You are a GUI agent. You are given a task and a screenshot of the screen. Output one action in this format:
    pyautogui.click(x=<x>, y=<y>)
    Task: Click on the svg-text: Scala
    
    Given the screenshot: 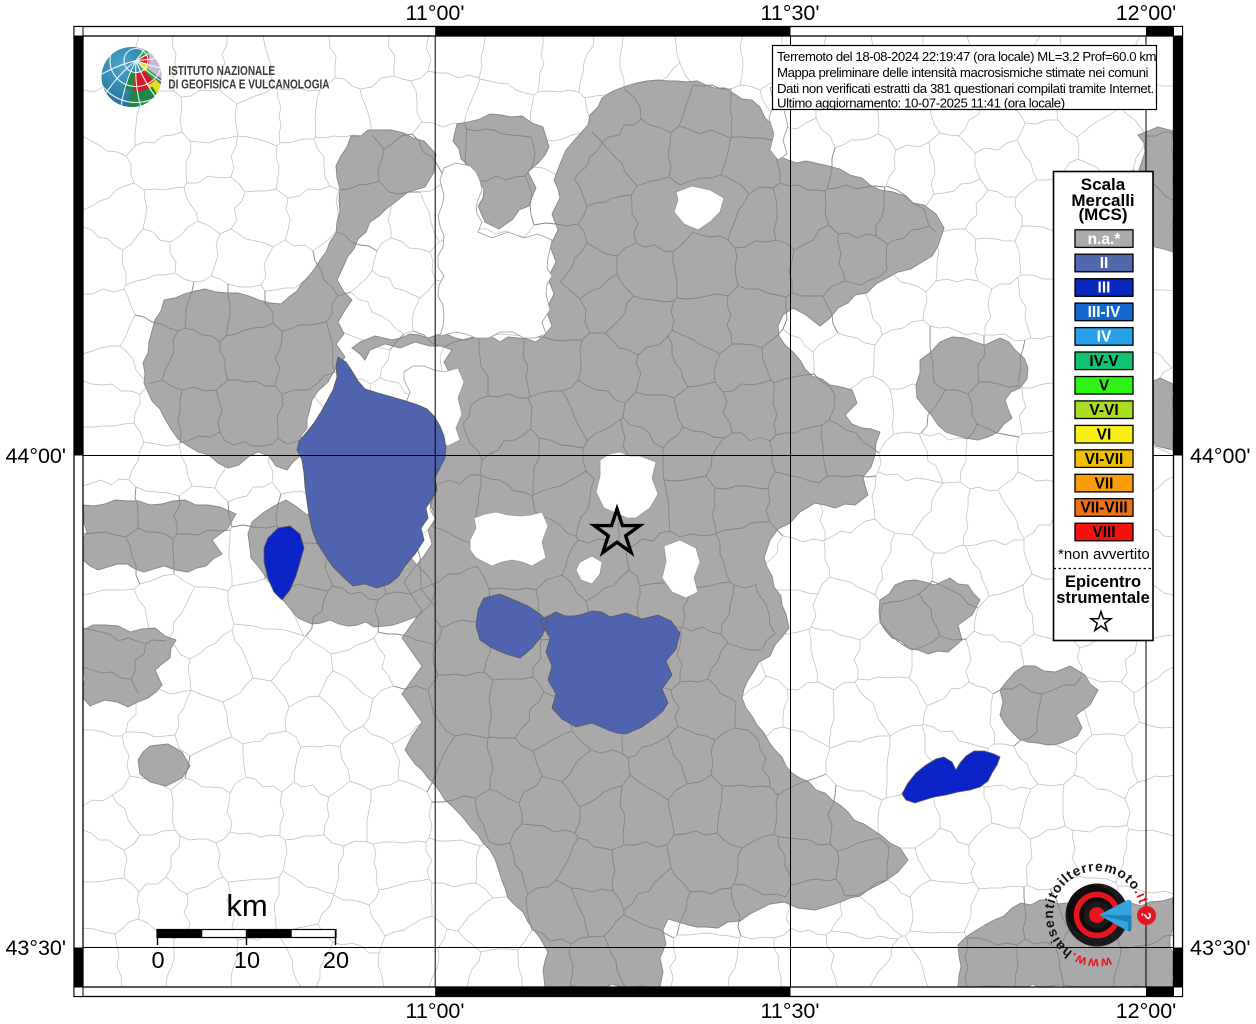 What is the action you would take?
    pyautogui.click(x=1103, y=184)
    